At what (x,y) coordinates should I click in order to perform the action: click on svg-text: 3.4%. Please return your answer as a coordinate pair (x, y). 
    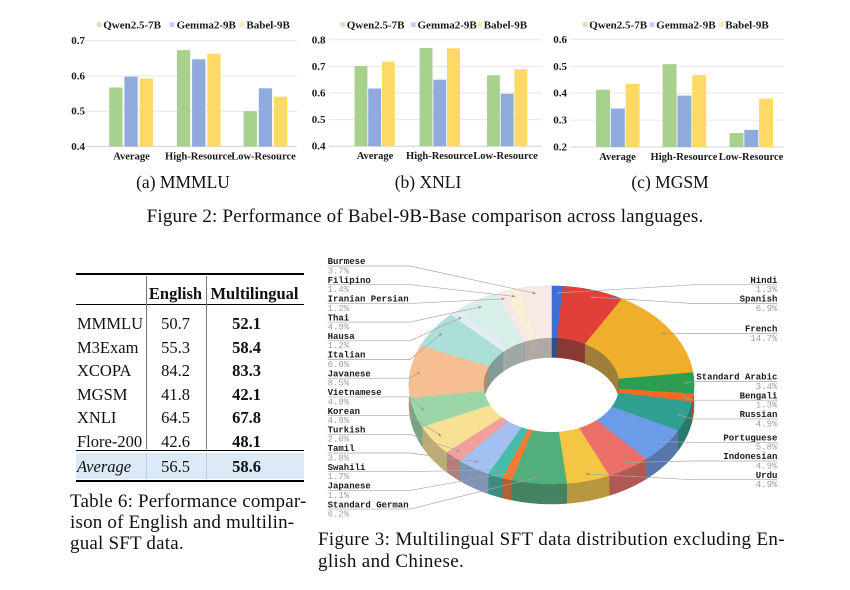
    Looking at the image, I should click on (767, 387).